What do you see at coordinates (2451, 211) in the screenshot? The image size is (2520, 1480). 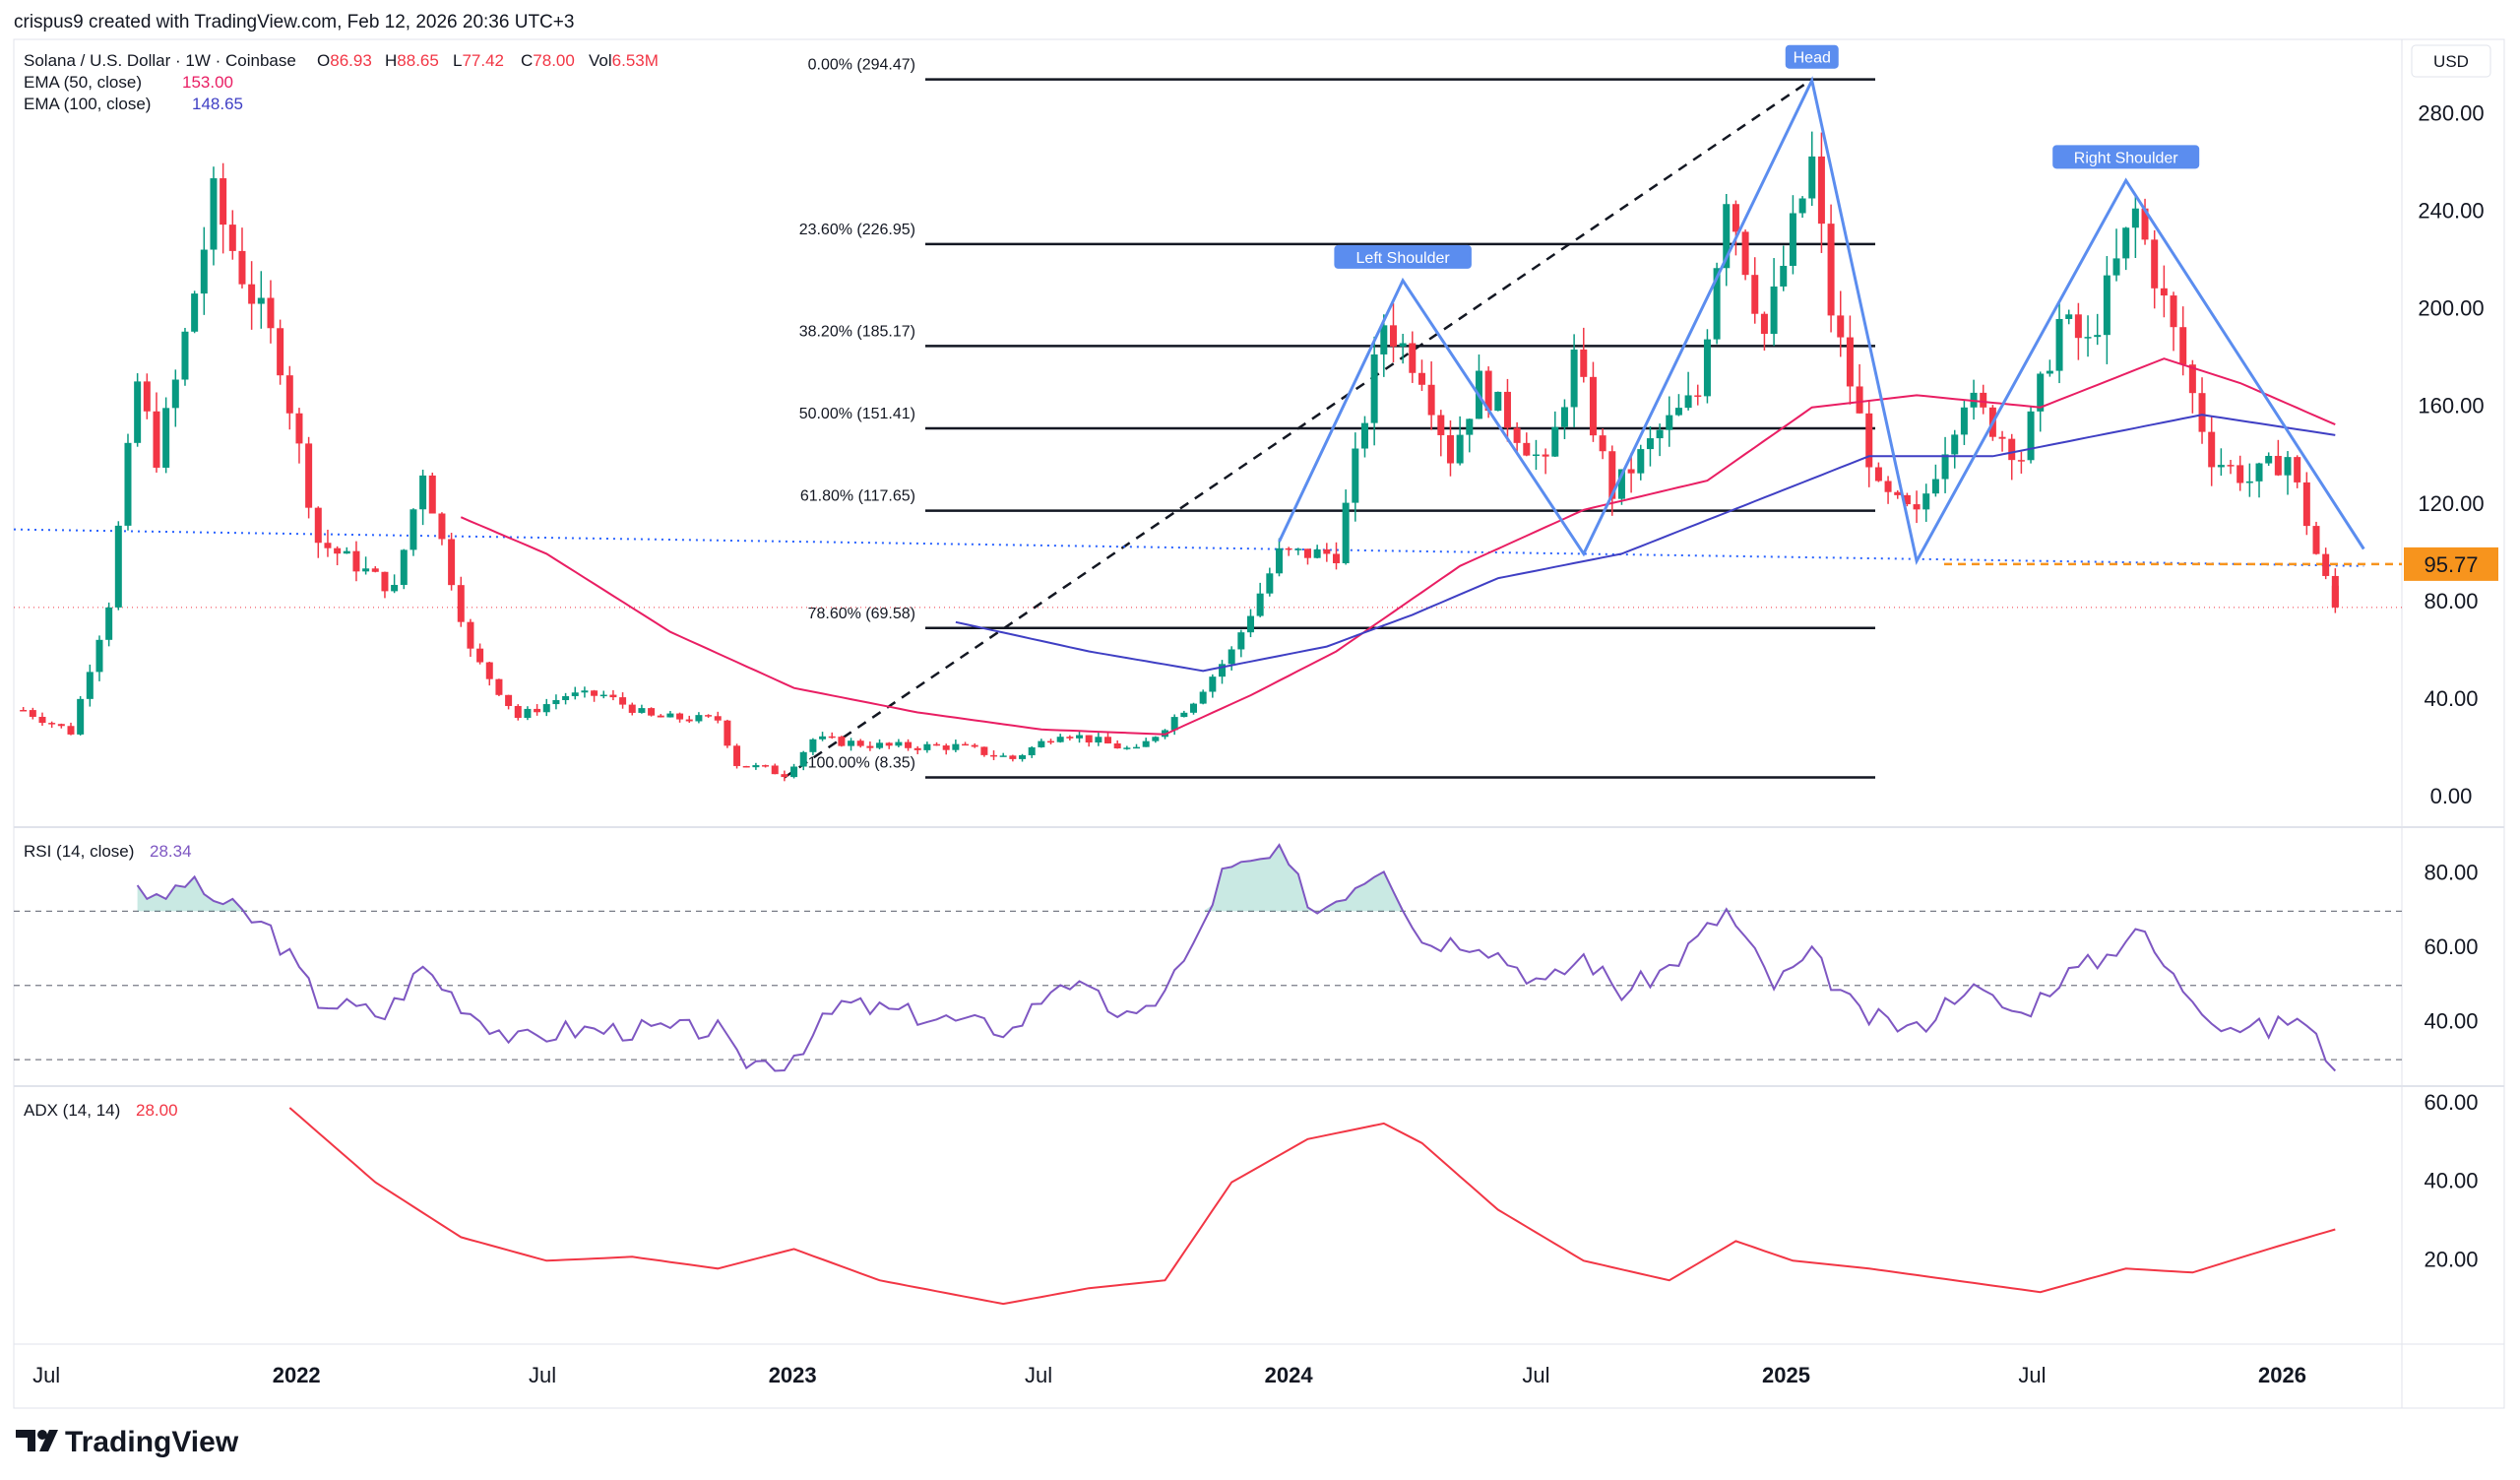 I see `price-axis-tick: 240.00` at bounding box center [2451, 211].